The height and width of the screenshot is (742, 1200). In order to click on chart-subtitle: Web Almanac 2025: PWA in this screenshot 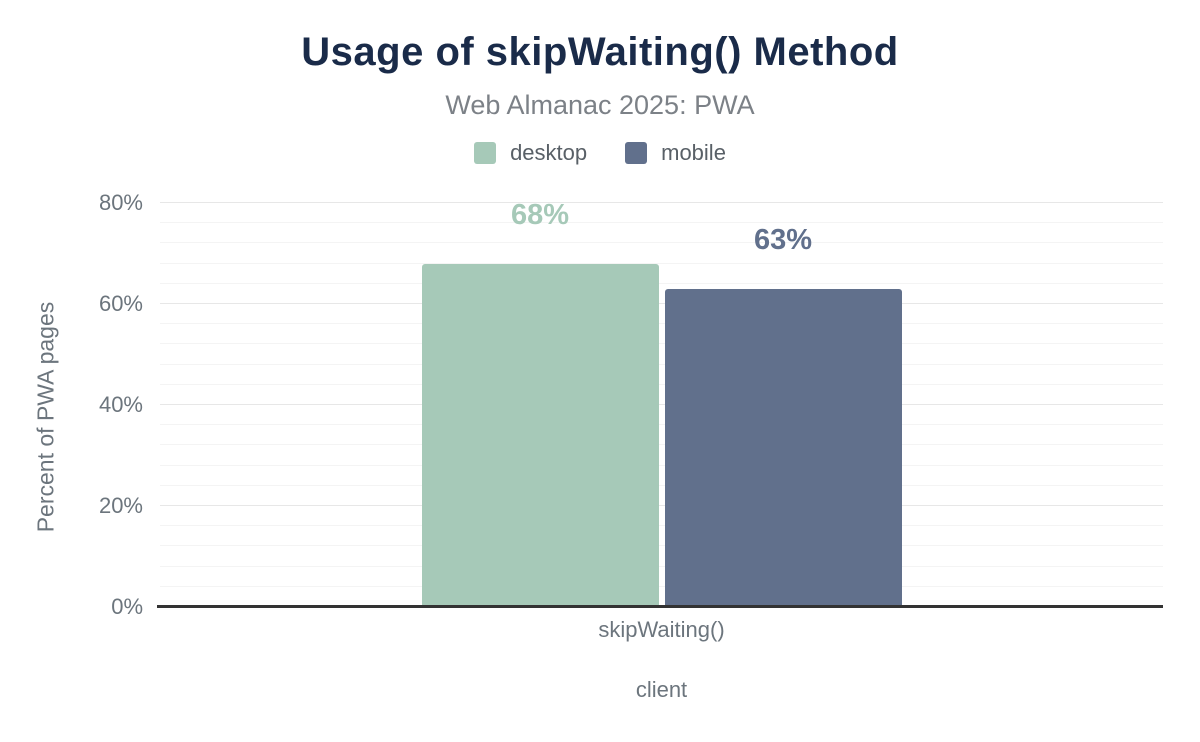, I will do `click(600, 105)`.